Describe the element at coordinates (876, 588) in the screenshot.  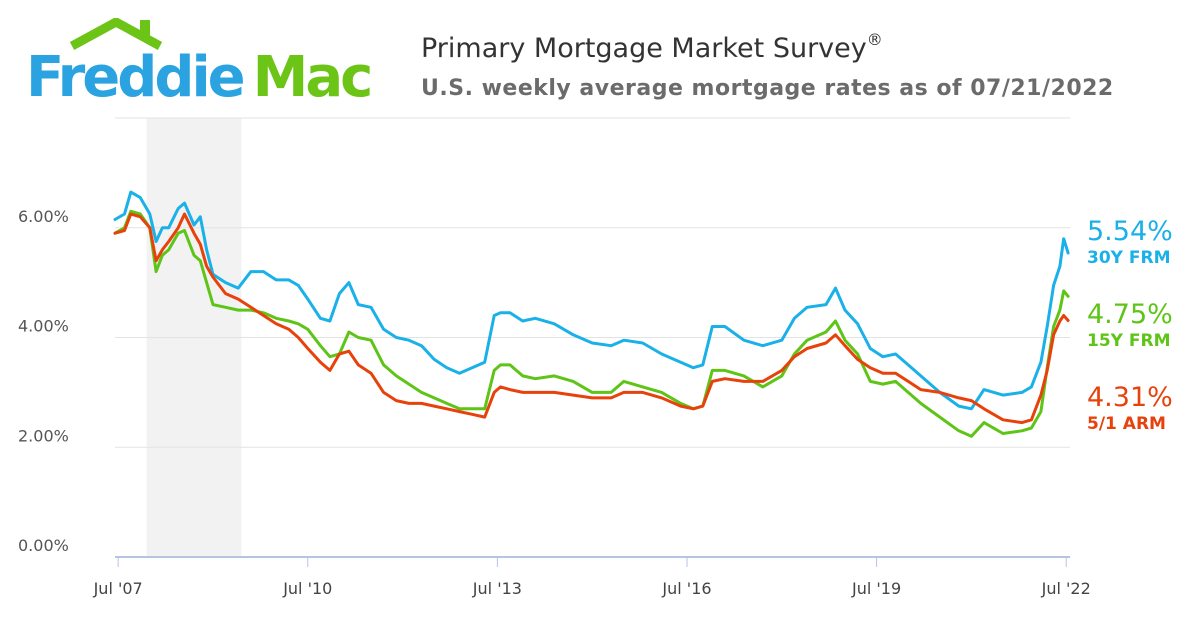
I see `x-tick-label: Jul '19` at that location.